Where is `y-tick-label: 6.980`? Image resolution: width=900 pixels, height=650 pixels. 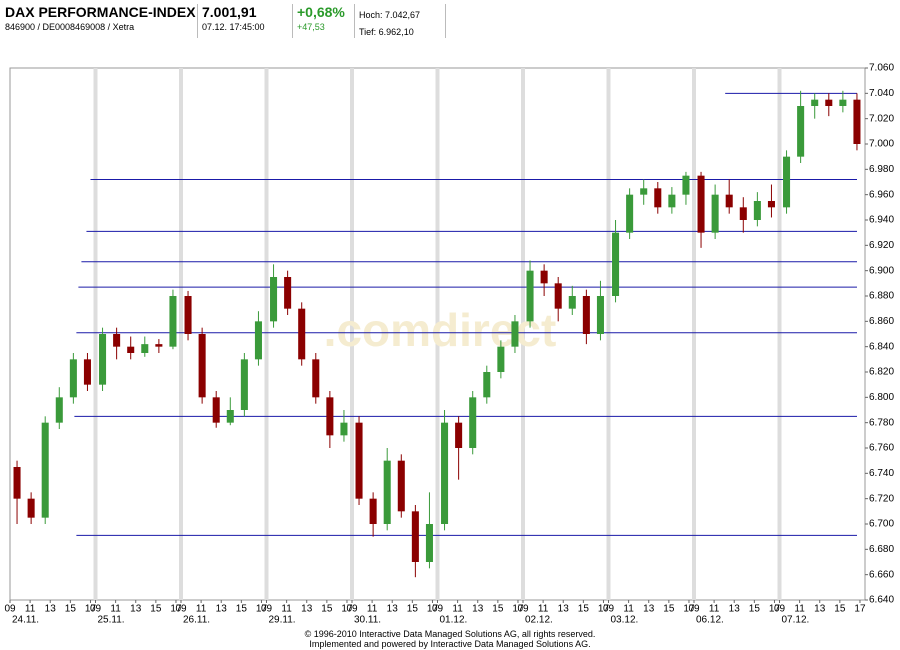
y-tick-label: 6.980 is located at coordinates (881, 169).